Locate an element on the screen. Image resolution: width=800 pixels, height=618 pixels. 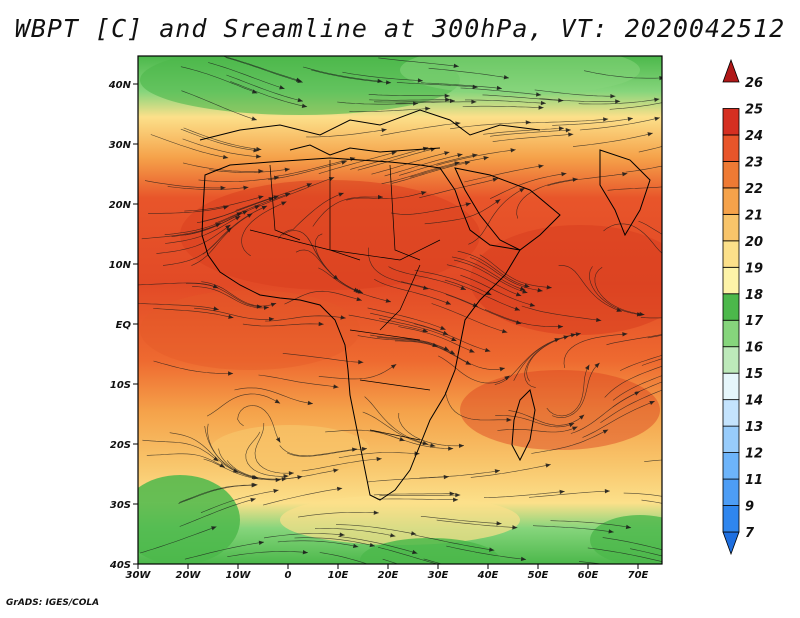
lon-tick-label: 20E is located at coordinates (388, 575).